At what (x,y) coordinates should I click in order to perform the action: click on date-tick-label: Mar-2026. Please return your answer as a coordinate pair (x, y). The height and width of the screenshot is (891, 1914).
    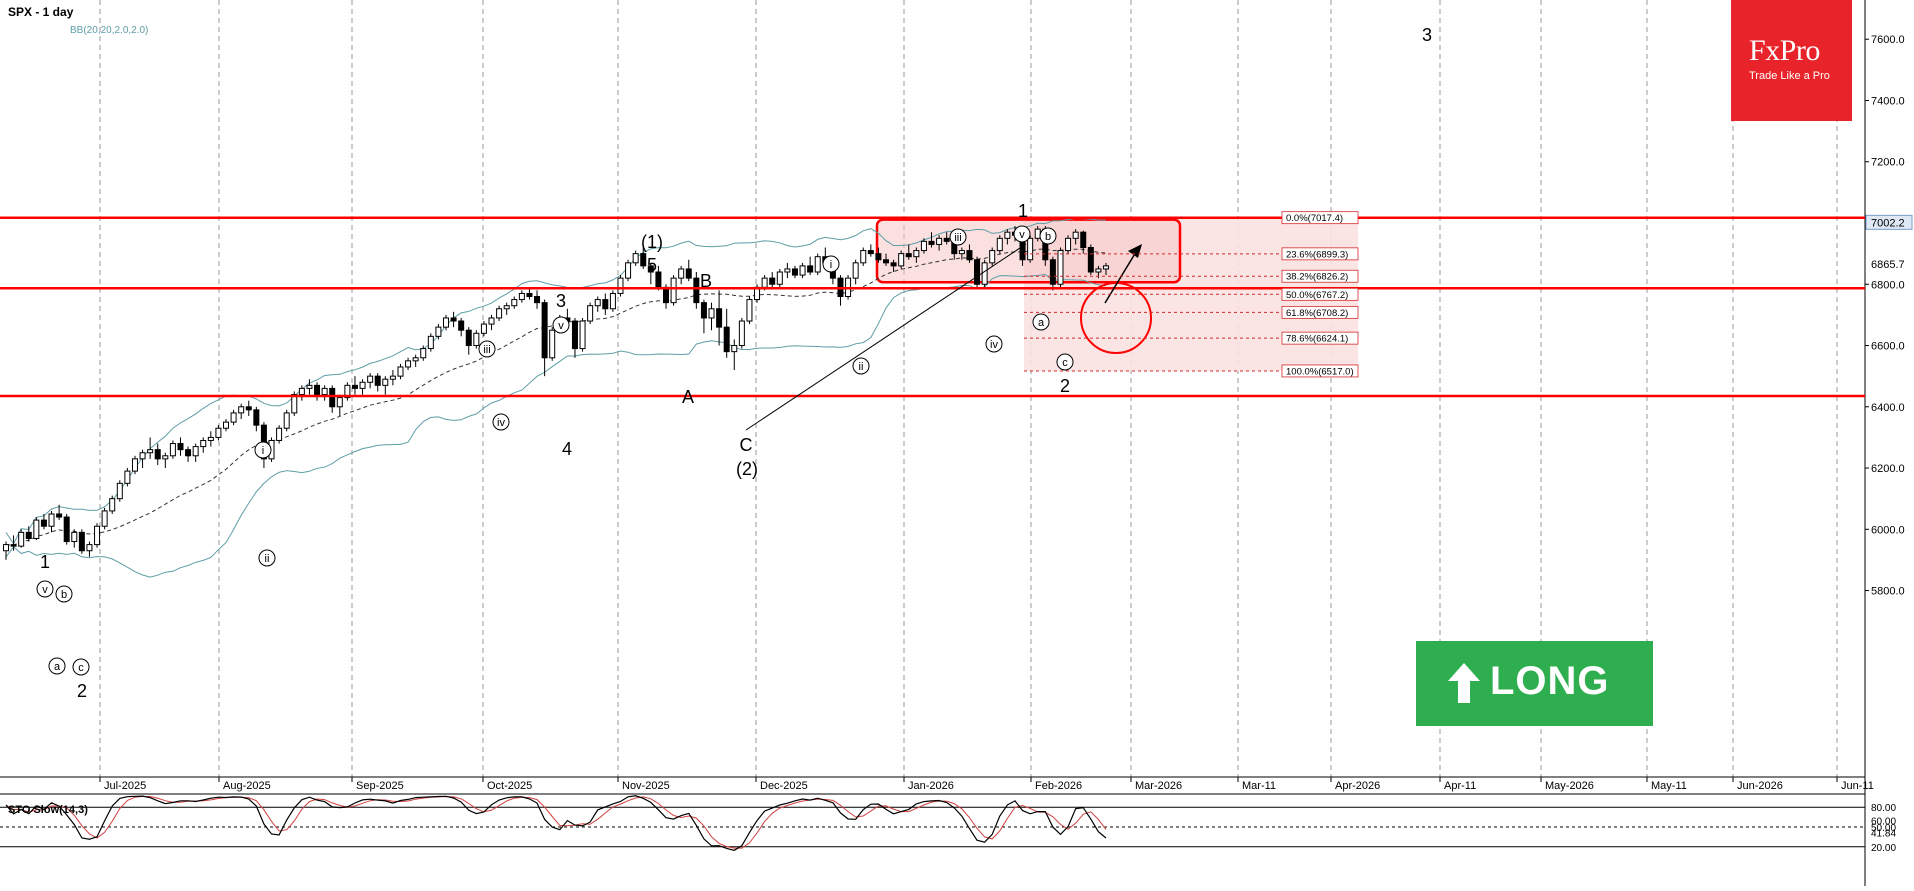
    Looking at the image, I should click on (1158, 786).